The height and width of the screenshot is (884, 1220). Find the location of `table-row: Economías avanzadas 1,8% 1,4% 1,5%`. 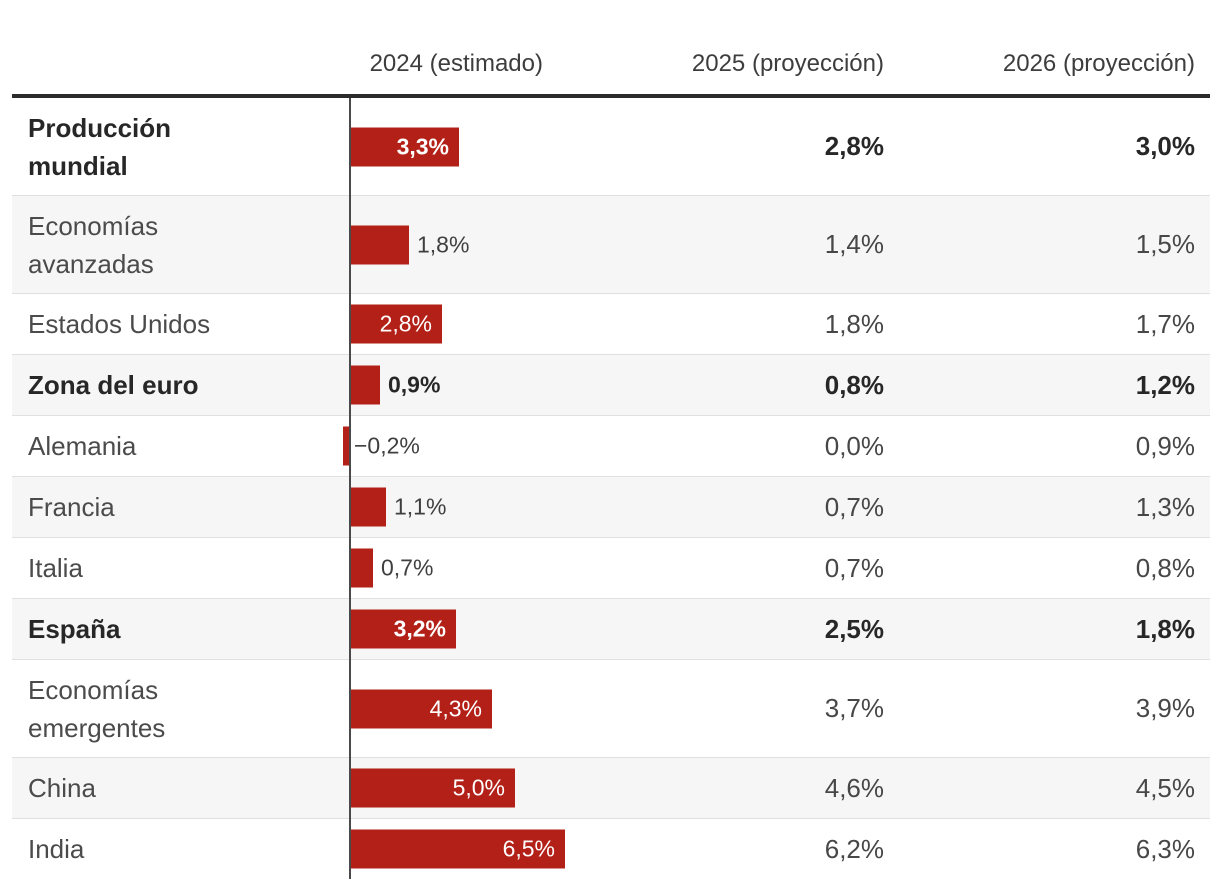

table-row: Economías avanzadas 1,8% 1,4% 1,5% is located at coordinates (611, 244).